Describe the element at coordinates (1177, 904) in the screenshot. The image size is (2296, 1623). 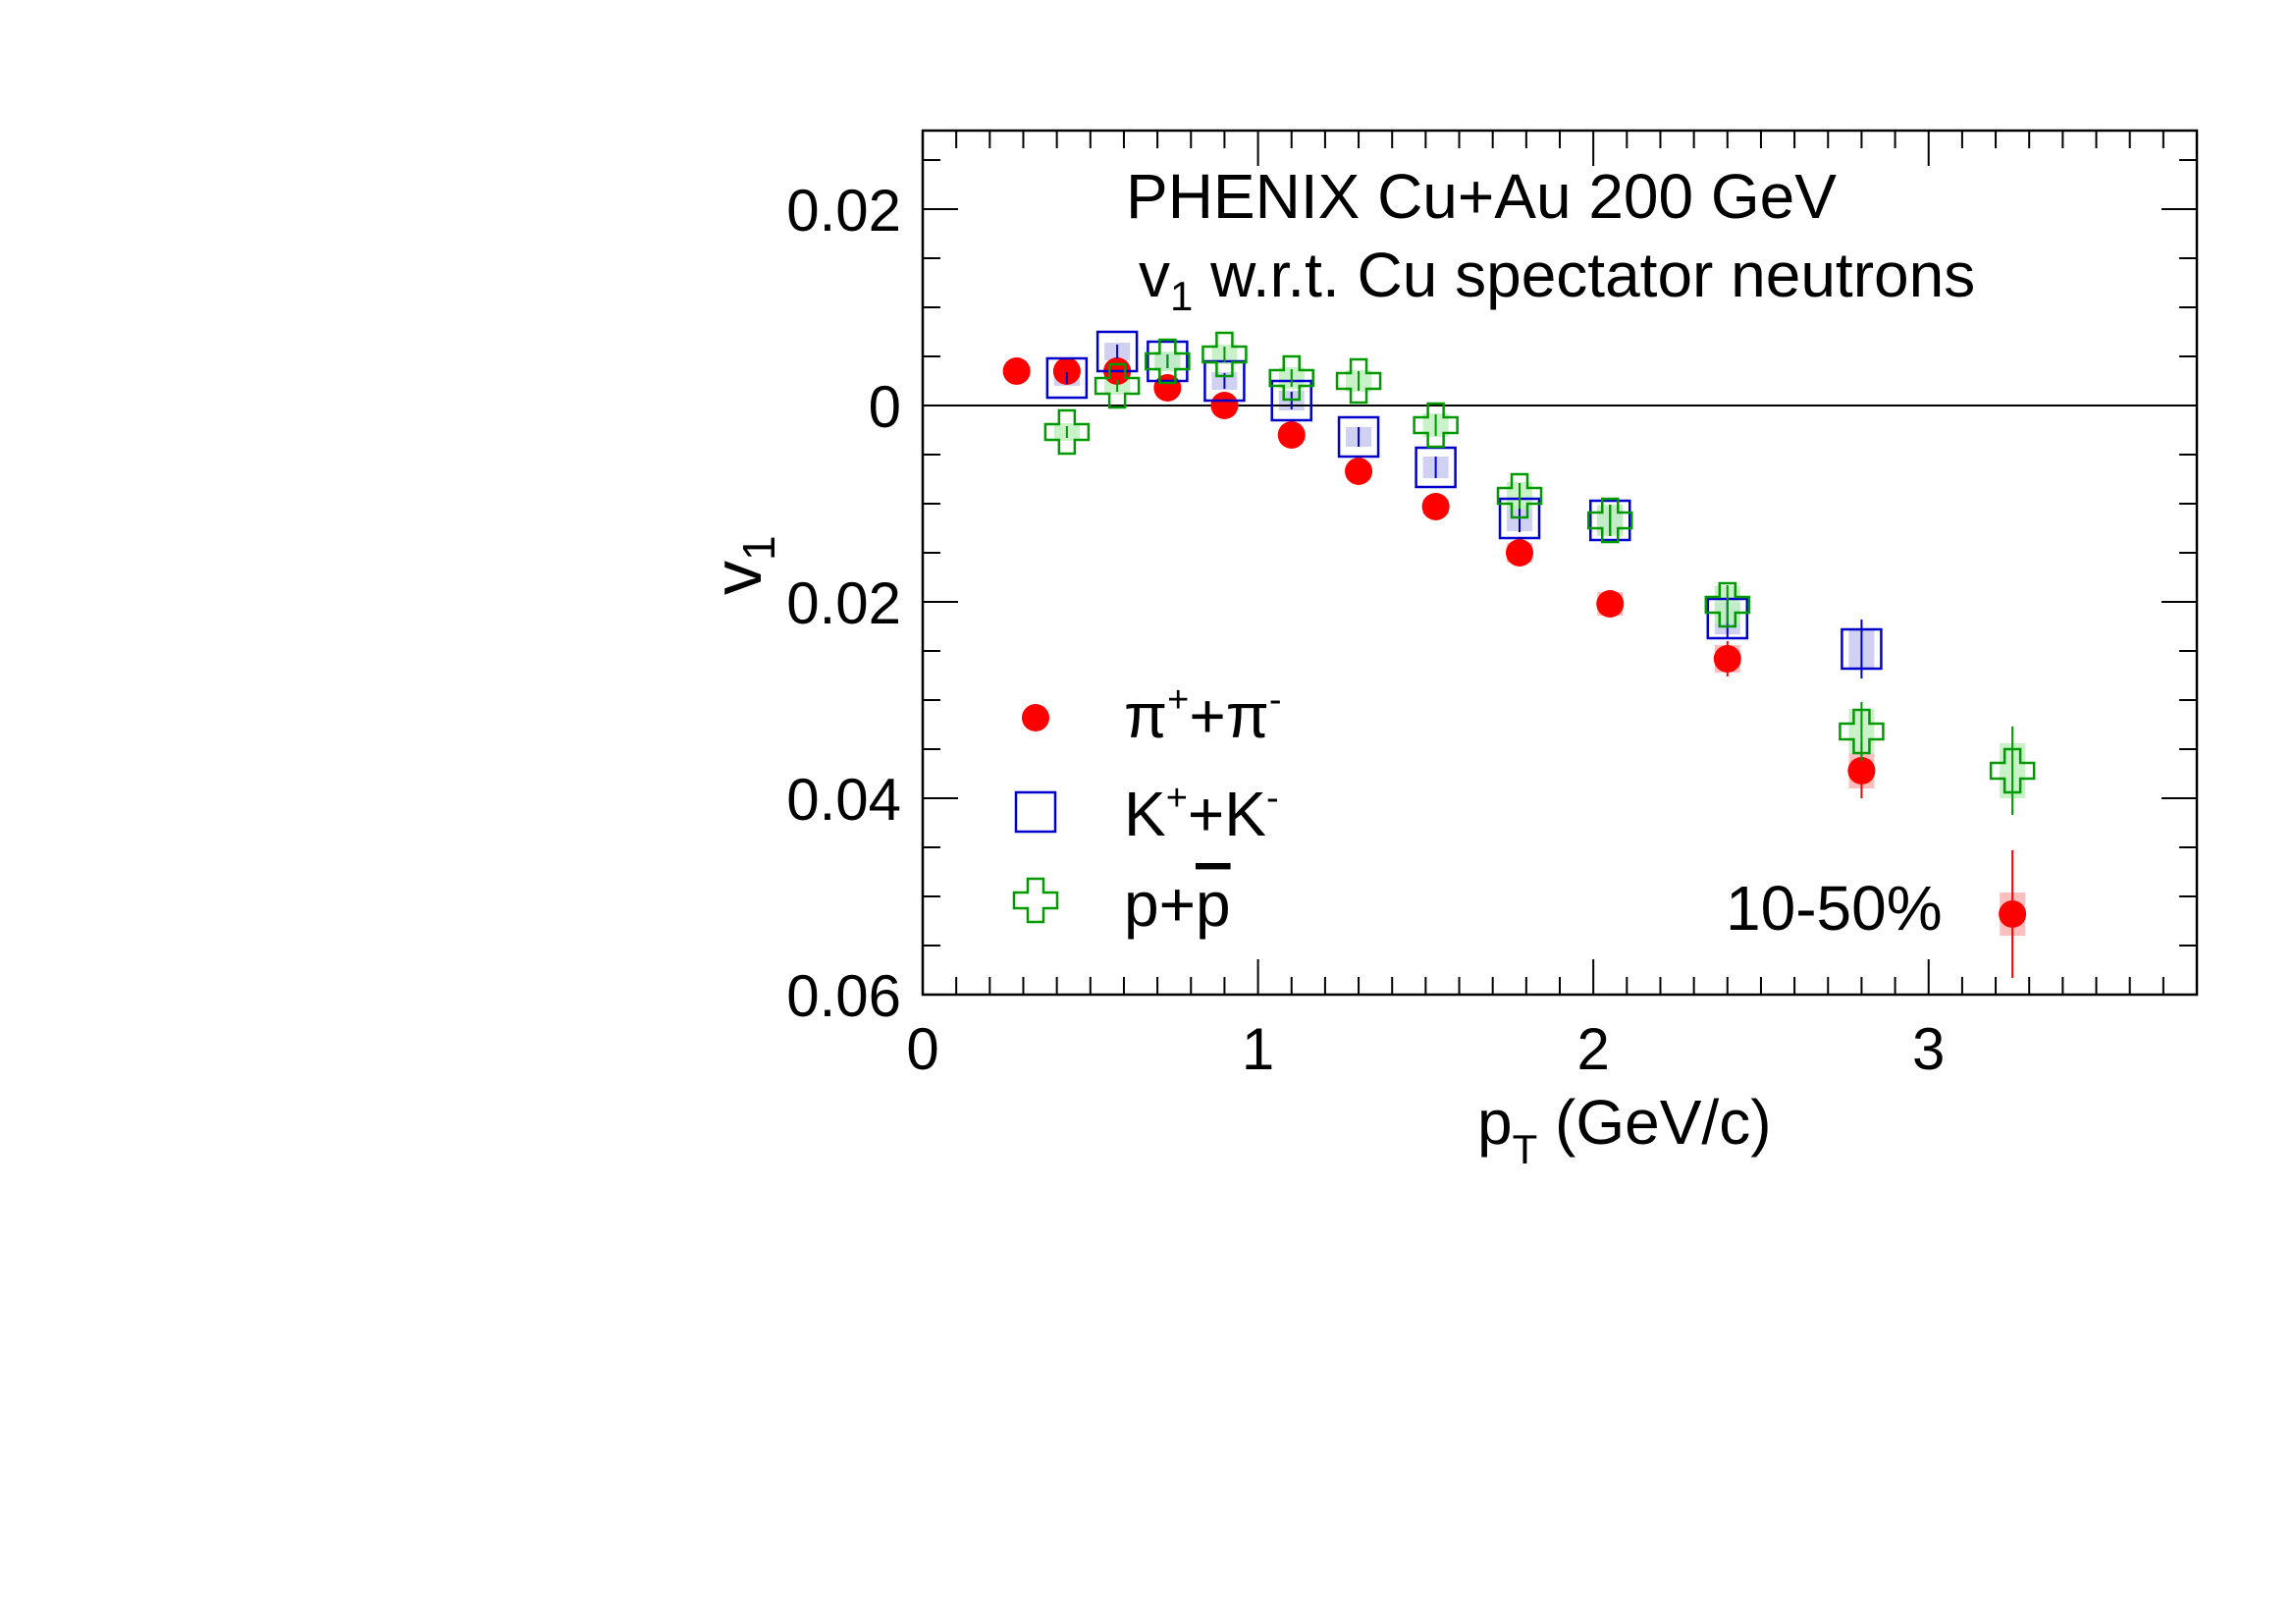
I see `legend-entry-protons: p+p` at that location.